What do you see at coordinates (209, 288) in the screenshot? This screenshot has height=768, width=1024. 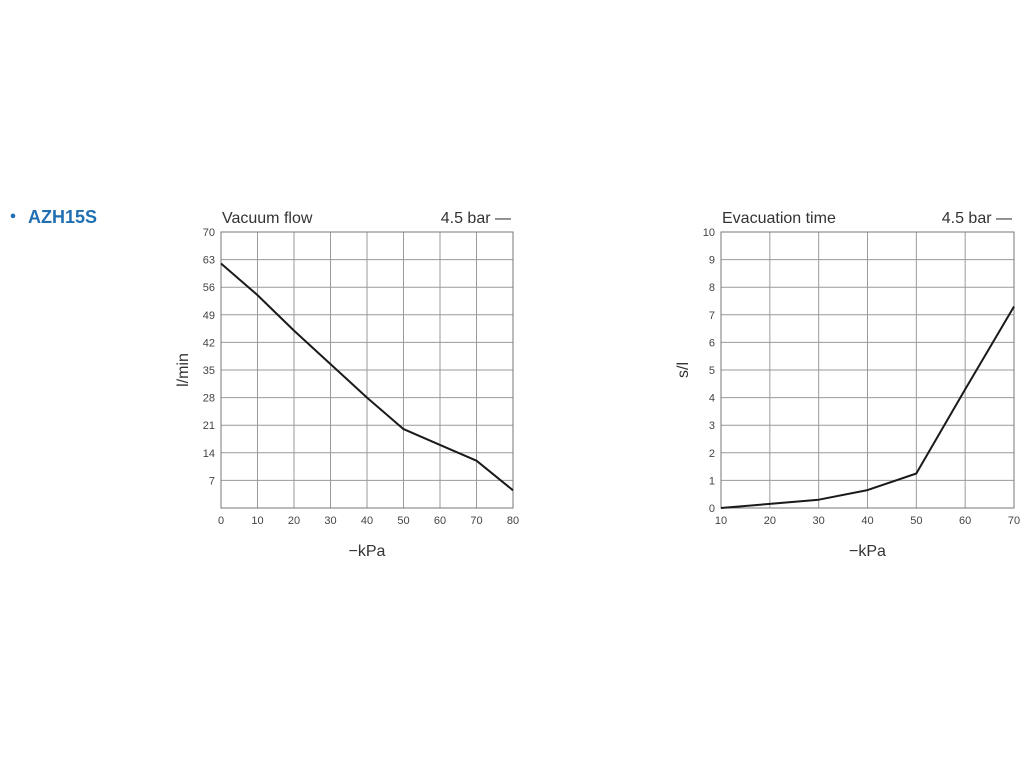 I see `chart1-ytick-label-7: 56` at bounding box center [209, 288].